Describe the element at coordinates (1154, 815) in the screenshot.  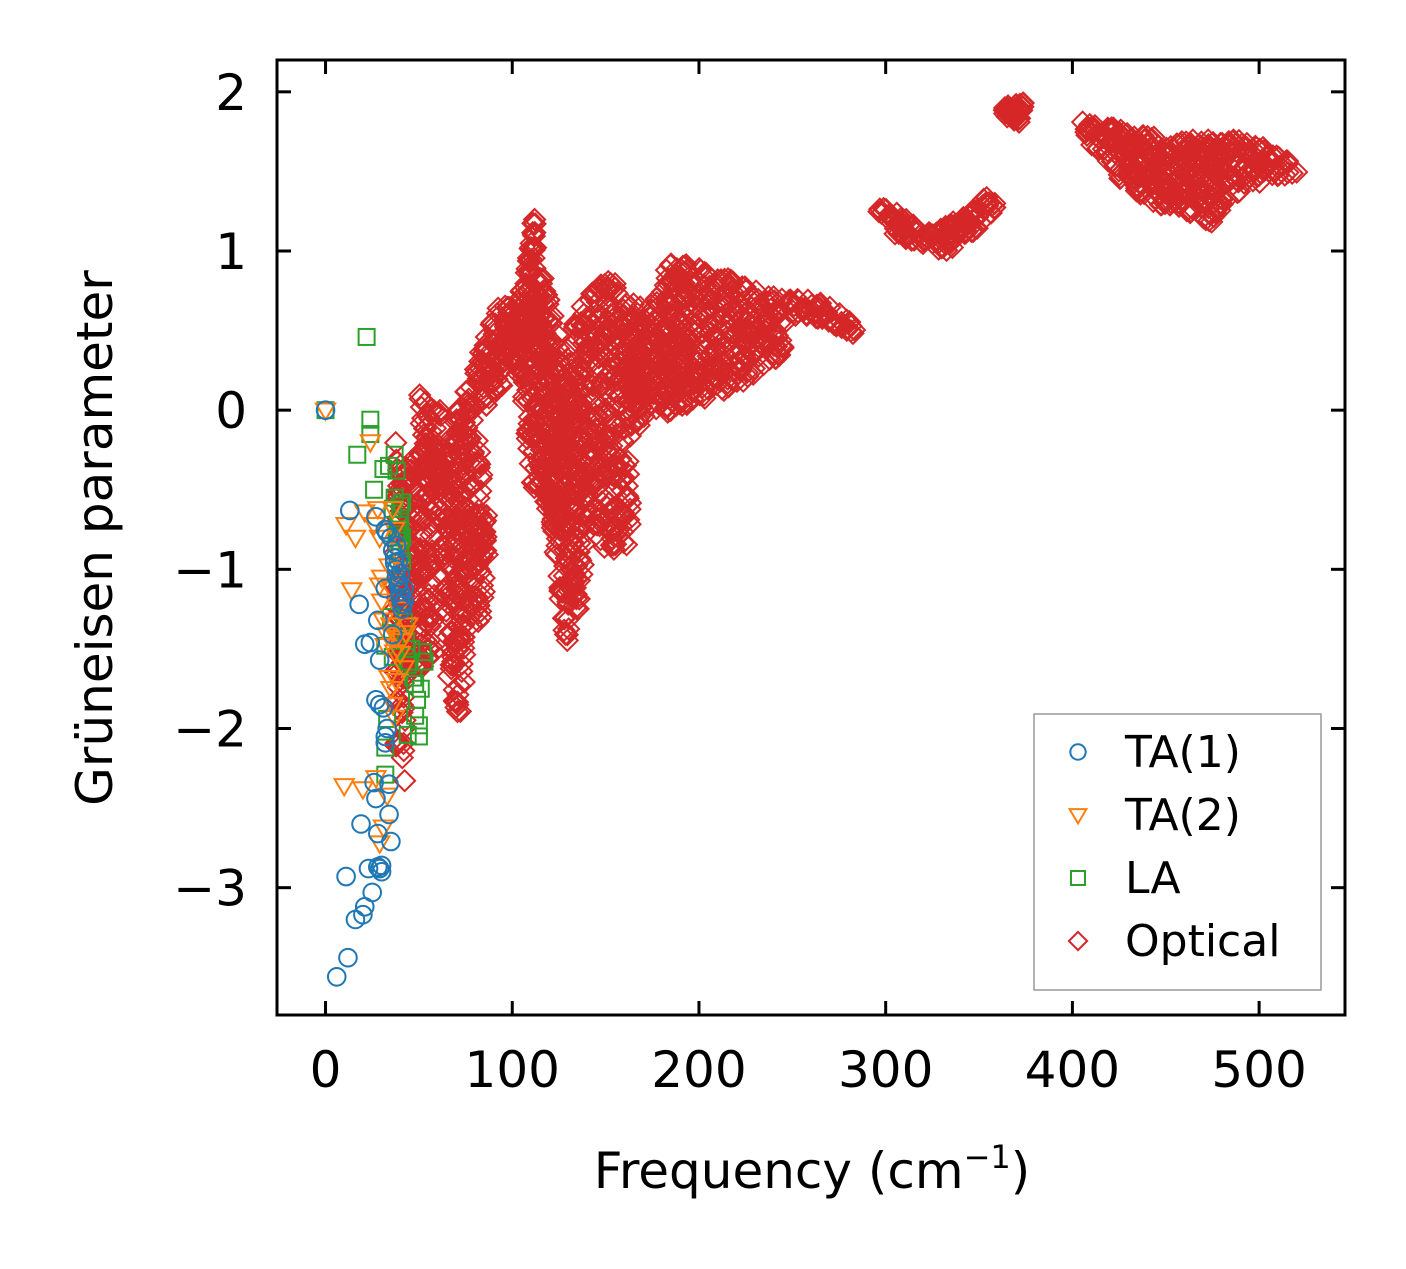
I see `legend-item: TA(2)` at that location.